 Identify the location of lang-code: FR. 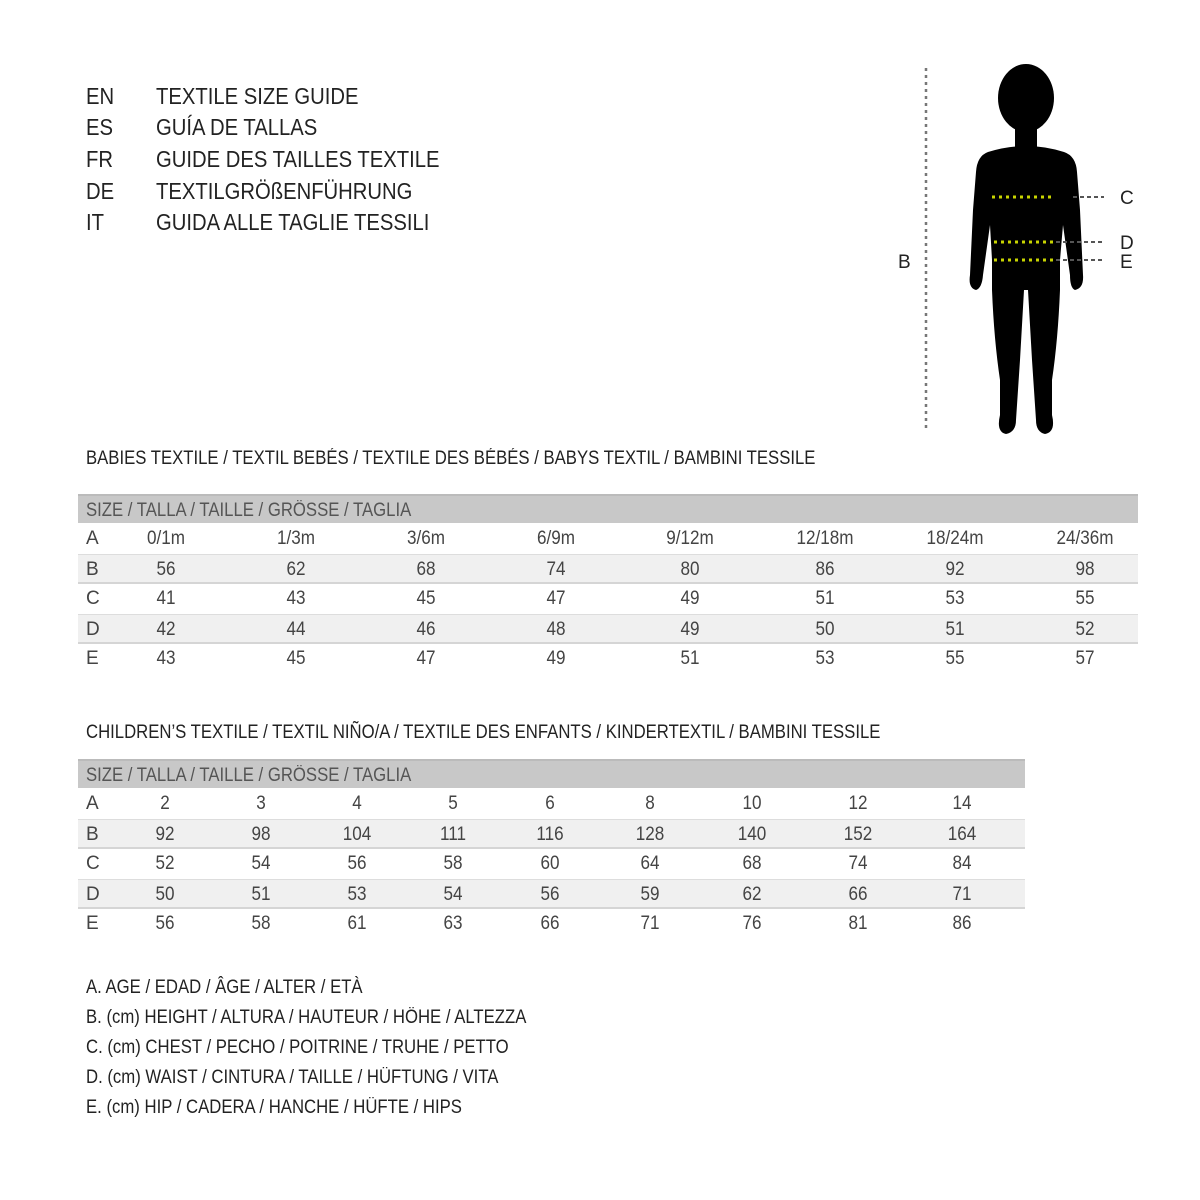
(99, 159).